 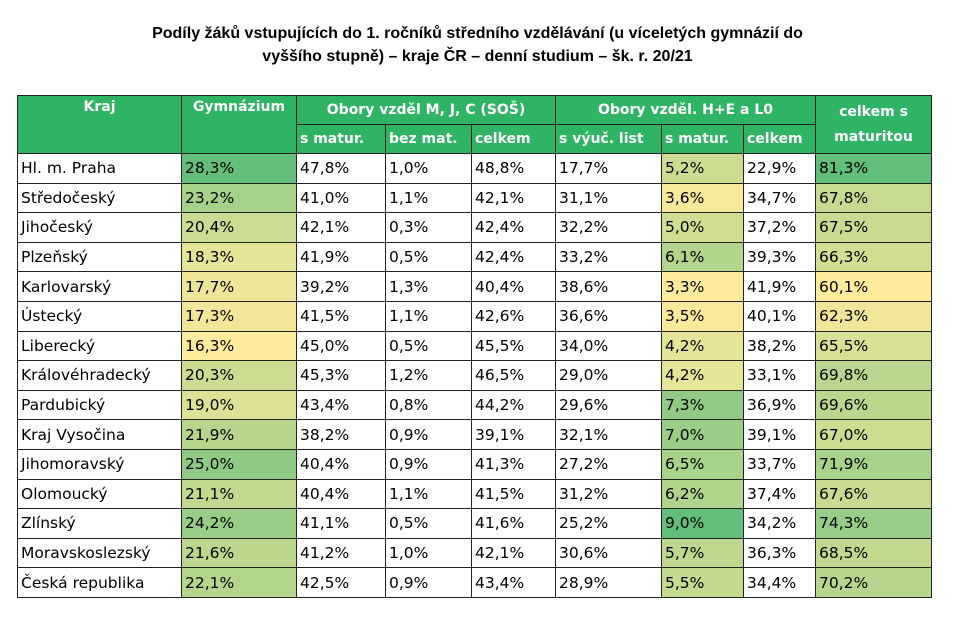 What do you see at coordinates (341, 553) in the screenshot?
I see `cell-s-matur: 41,2%` at bounding box center [341, 553].